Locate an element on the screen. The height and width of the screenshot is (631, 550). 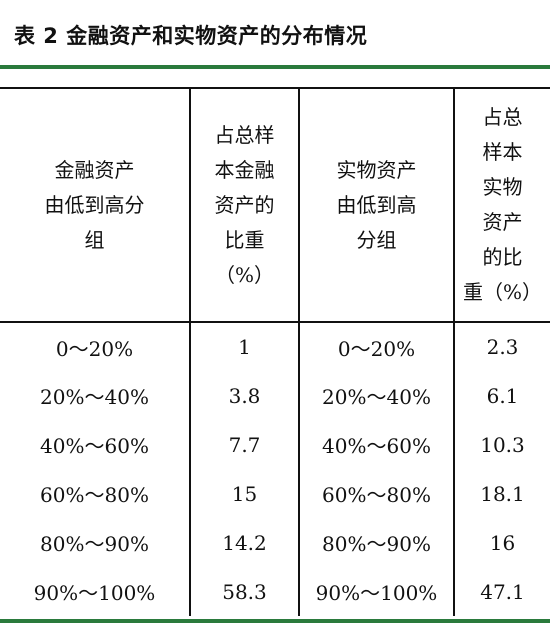
cell-physical-group: 20%～40% is located at coordinates (376, 395).